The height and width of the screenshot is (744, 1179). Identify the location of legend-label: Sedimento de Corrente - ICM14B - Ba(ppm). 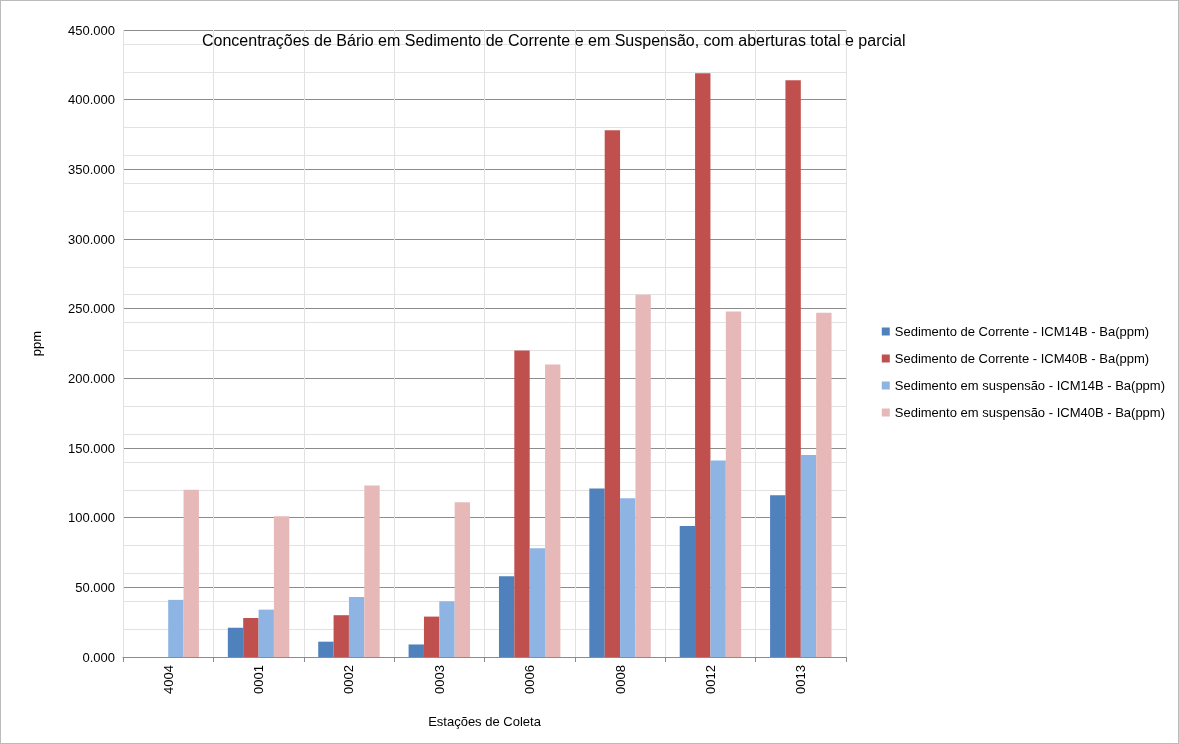
(1022, 331).